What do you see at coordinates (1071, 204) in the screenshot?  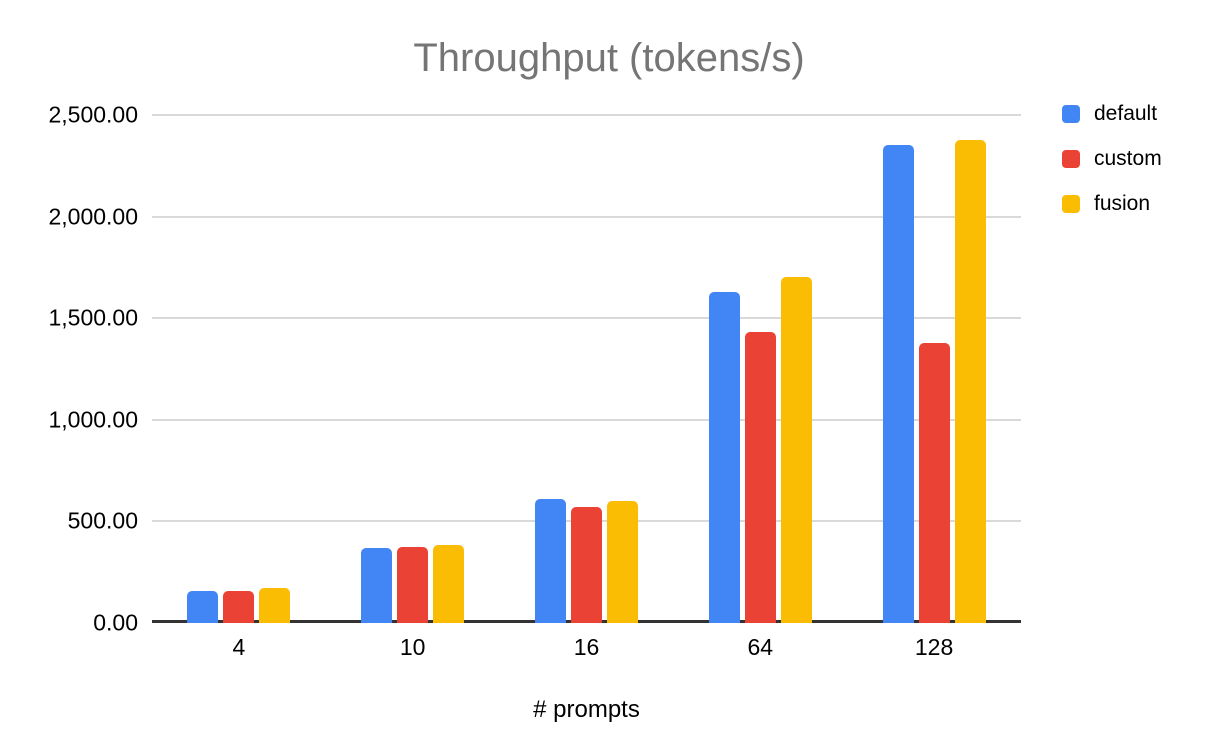 I see `legend-swatch-fusion` at bounding box center [1071, 204].